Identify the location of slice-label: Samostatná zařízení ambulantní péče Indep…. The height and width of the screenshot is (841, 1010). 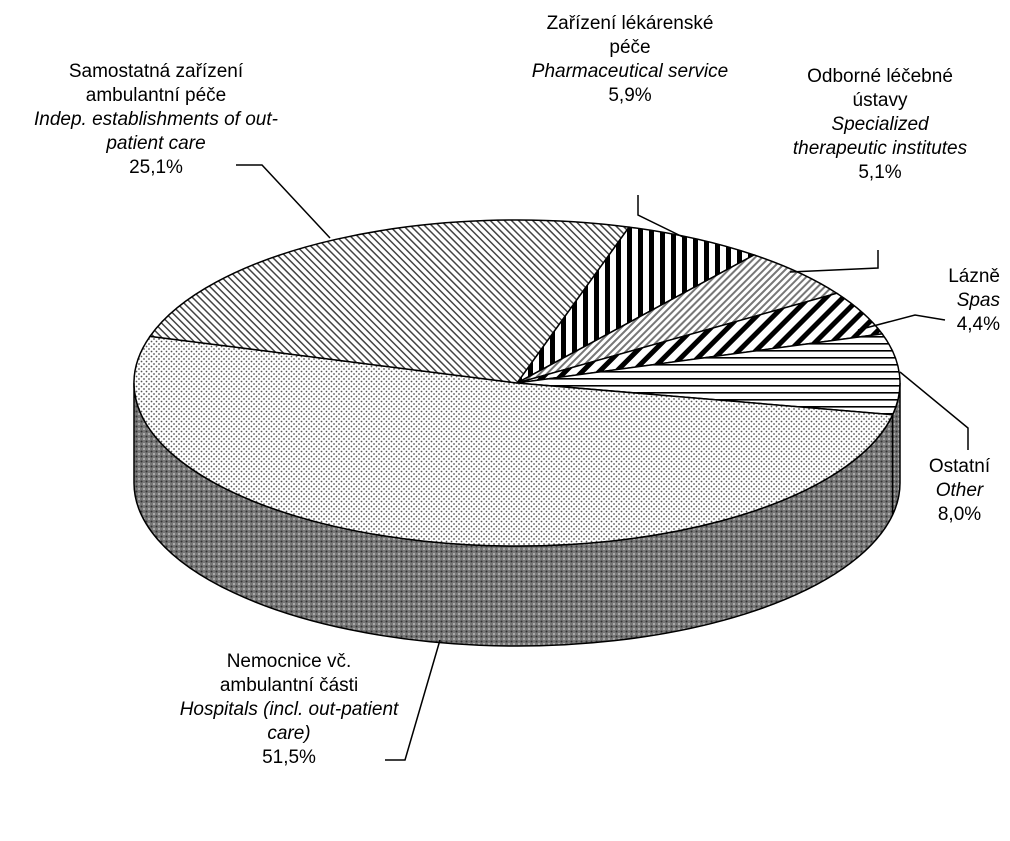
(156, 120).